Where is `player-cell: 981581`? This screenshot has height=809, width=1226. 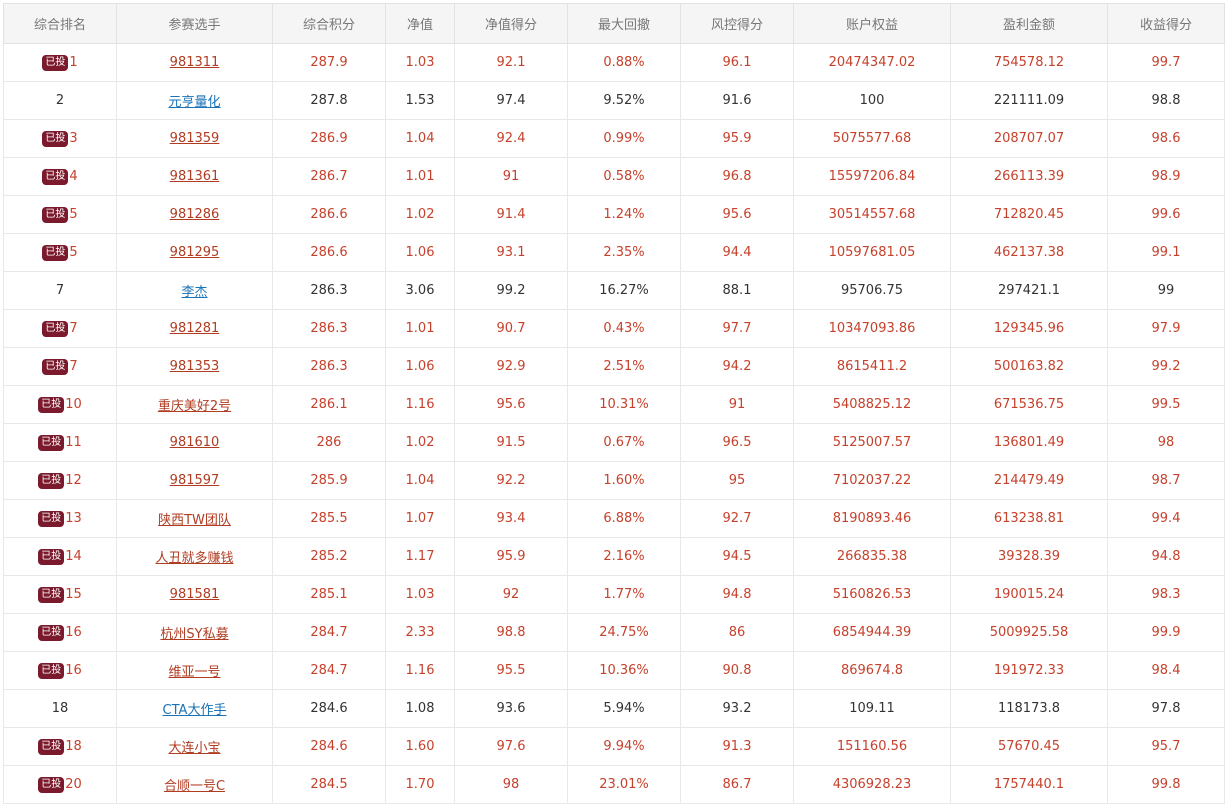
player-cell: 981581 is located at coordinates (194, 594).